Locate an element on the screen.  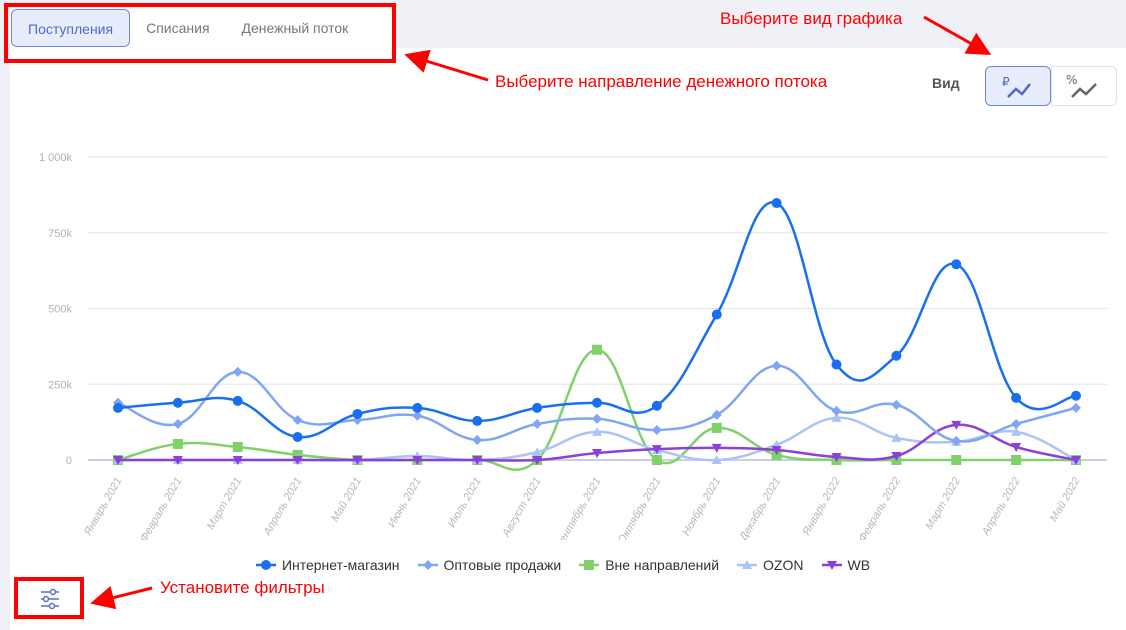
legend-item: Вне направлений is located at coordinates (649, 565).